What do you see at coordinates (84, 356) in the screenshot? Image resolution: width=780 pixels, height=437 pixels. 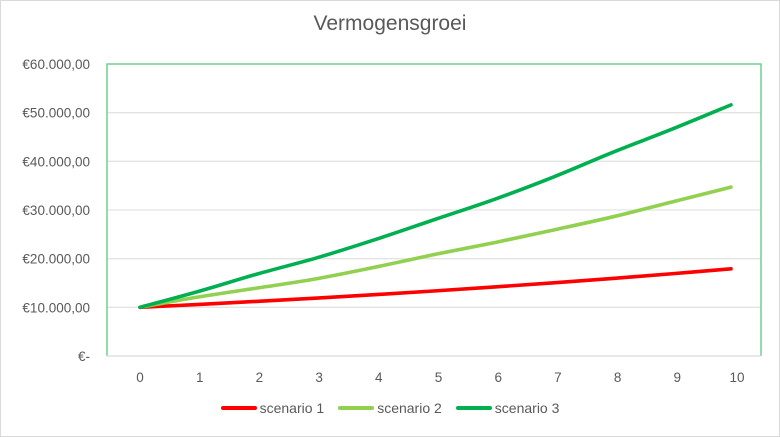 I see `y-tick-label: €-` at bounding box center [84, 356].